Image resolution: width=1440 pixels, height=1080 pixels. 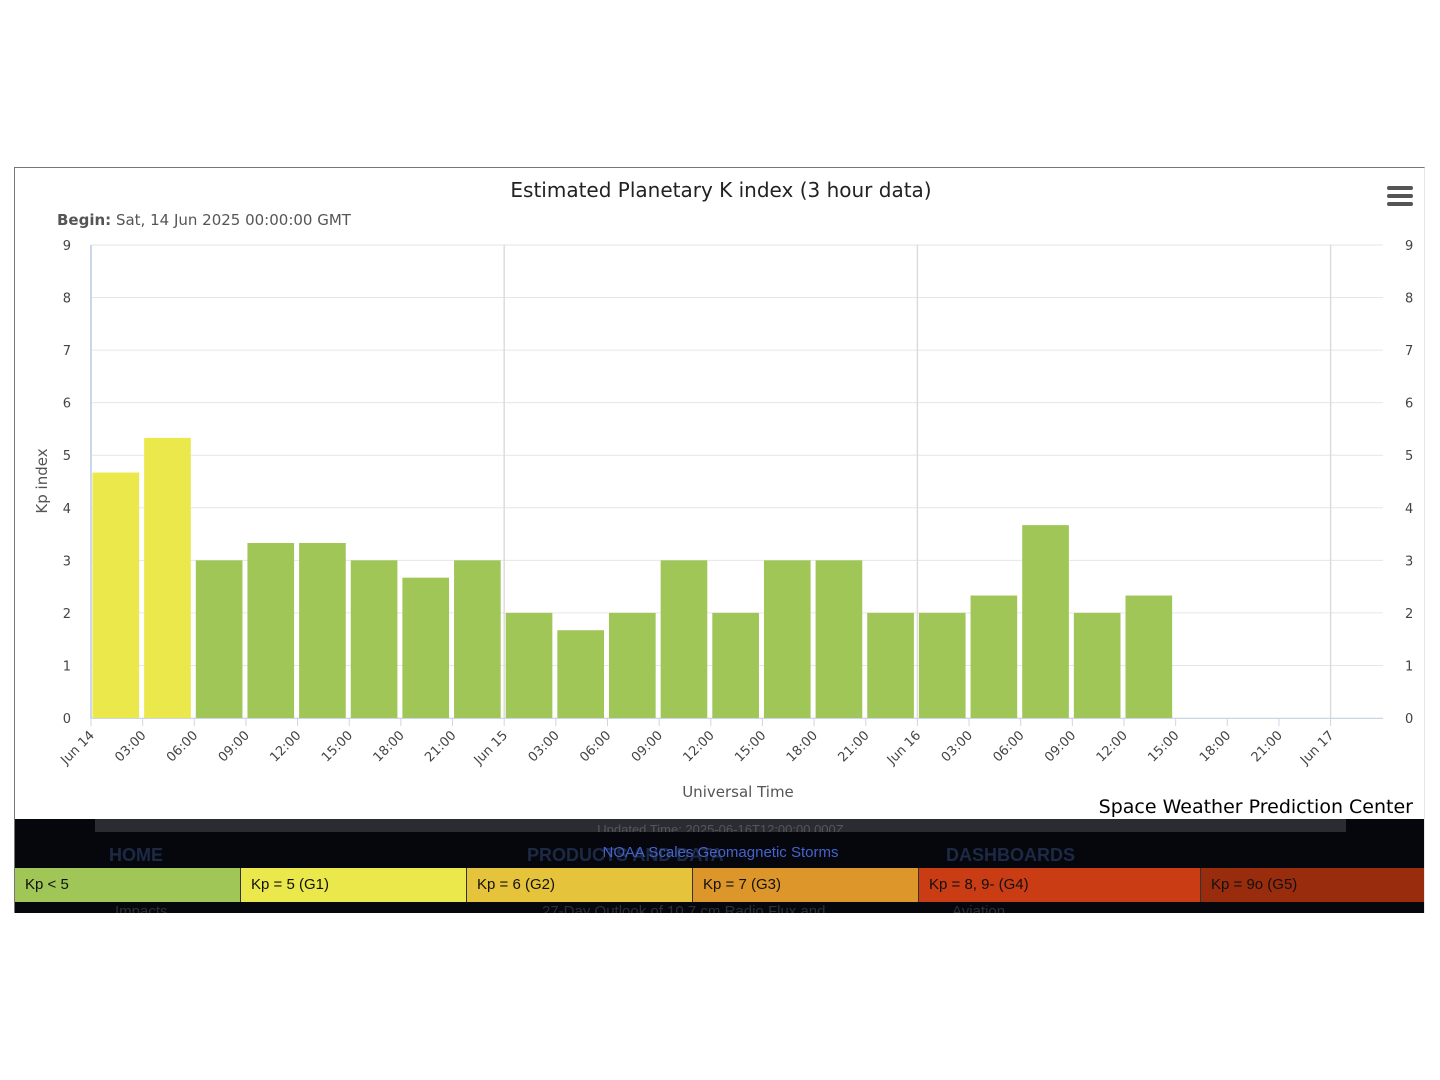 What do you see at coordinates (1409, 299) in the screenshot?
I see `y-tick-label-right: 8` at bounding box center [1409, 299].